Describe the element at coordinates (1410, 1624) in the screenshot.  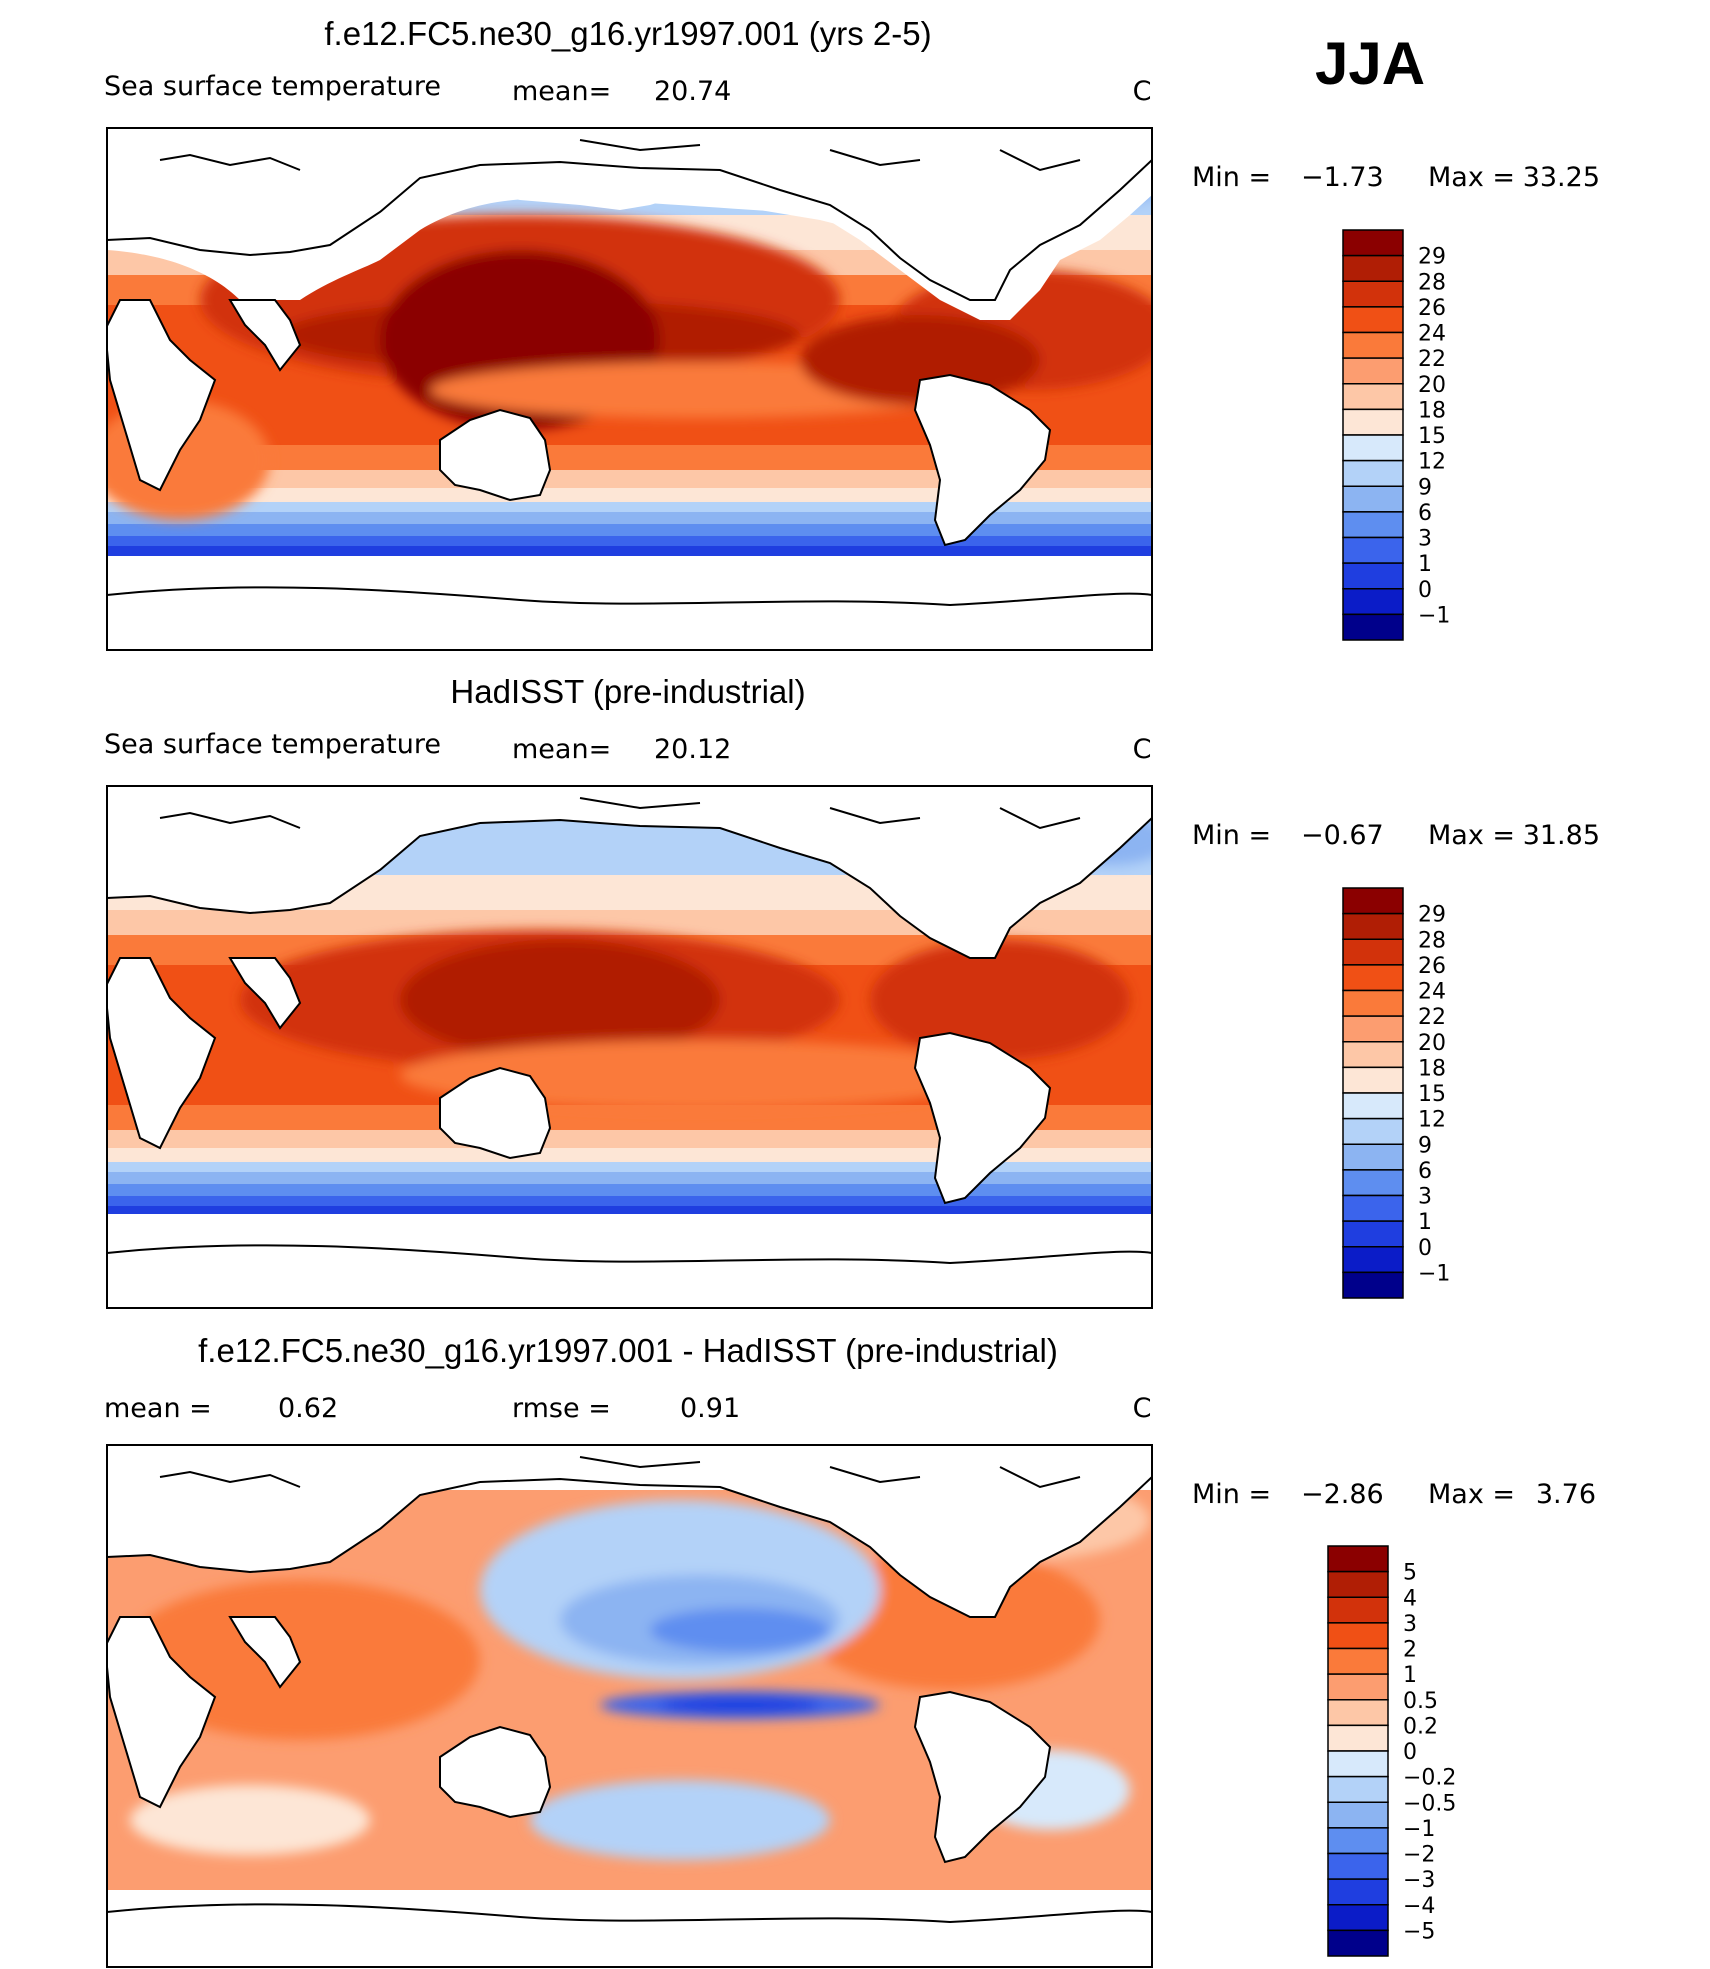
I see `colorbar-tick-label: 3` at that location.